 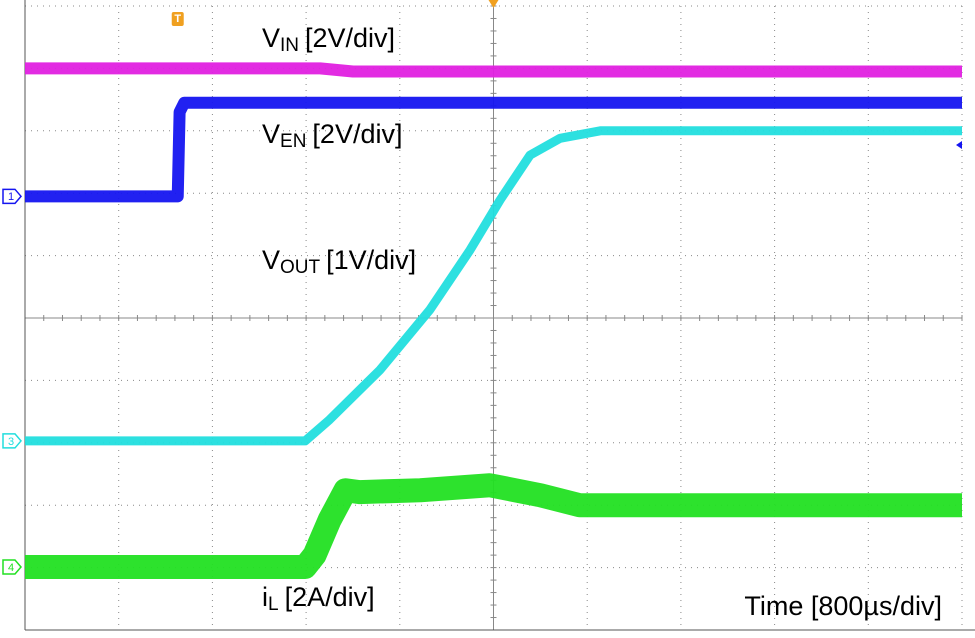 What do you see at coordinates (330, 597) in the screenshot?
I see `label-scale: [2A/div]` at bounding box center [330, 597].